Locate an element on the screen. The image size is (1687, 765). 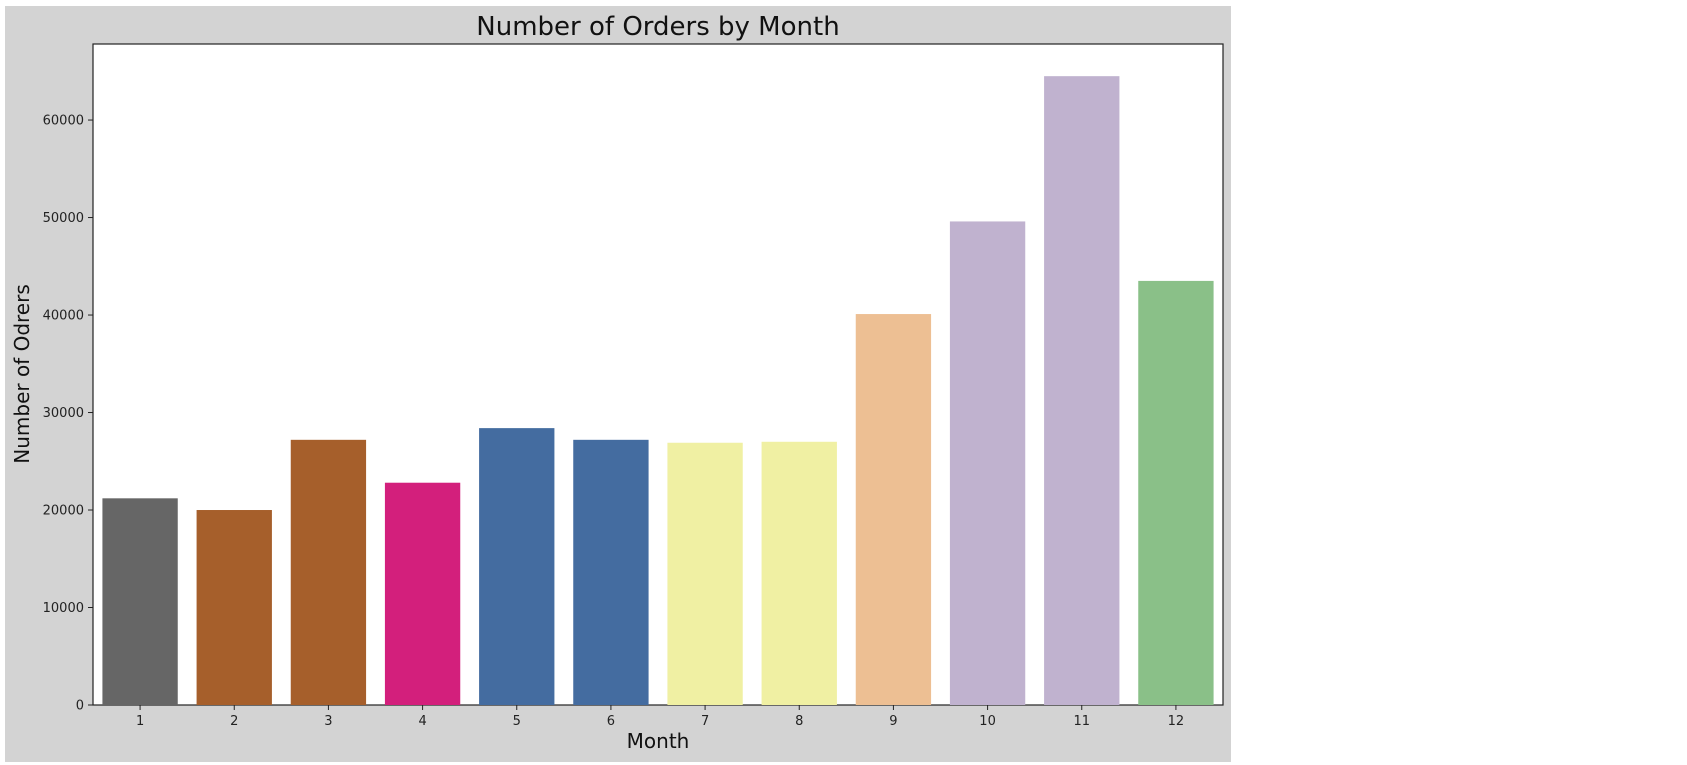
y-tick-label: 30000 is located at coordinates (63, 413).